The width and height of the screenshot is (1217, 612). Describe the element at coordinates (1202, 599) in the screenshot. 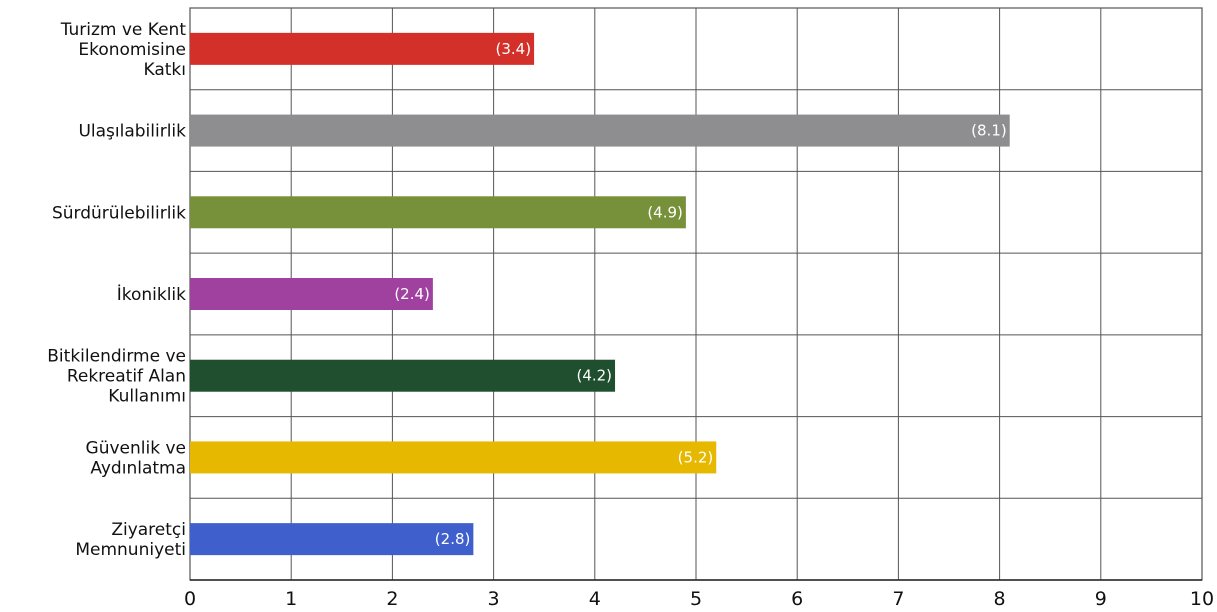

I see `x-tick-label: 10` at that location.